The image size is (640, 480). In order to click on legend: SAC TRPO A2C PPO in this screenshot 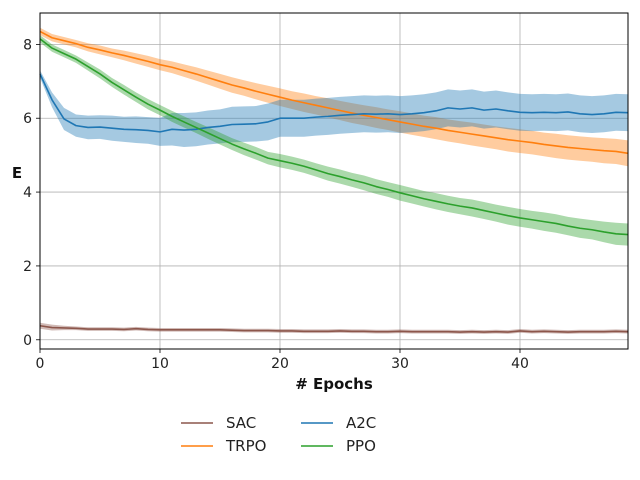, I will do `click(278, 434)`.